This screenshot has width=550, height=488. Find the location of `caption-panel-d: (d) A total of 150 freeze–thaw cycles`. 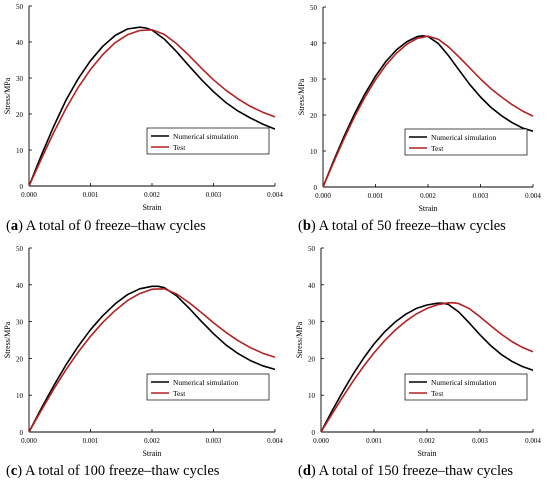

caption-panel-d: (d) A total of 150 freeze–thaw cycles is located at coordinates (406, 471).